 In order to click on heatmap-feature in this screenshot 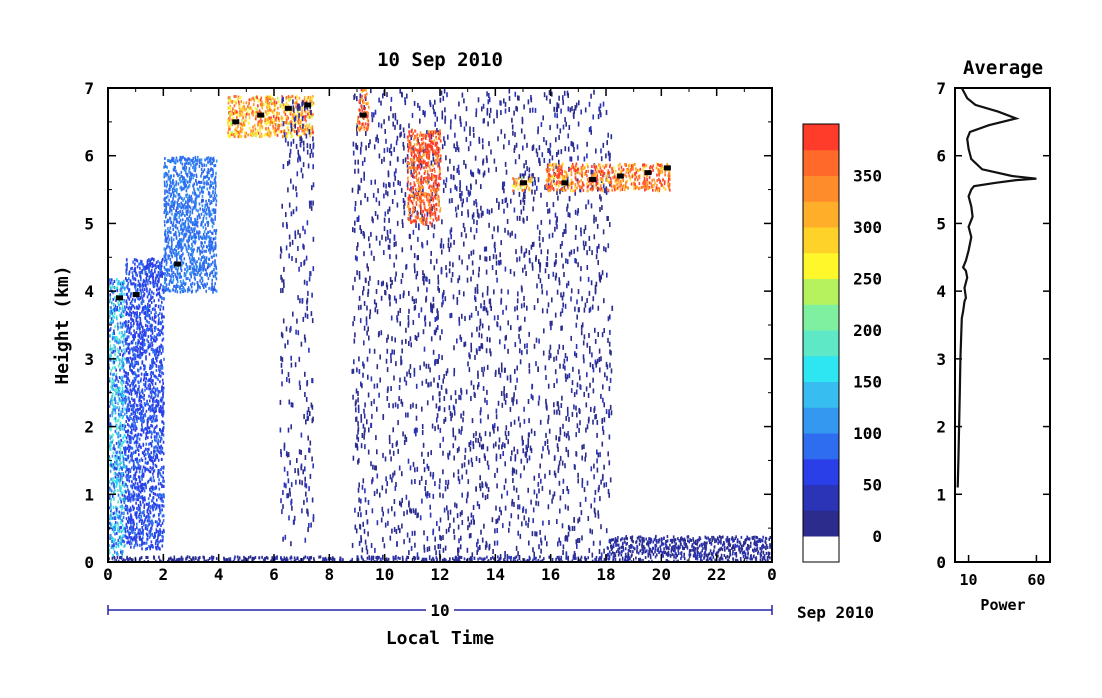, I will do `click(297, 321)`.